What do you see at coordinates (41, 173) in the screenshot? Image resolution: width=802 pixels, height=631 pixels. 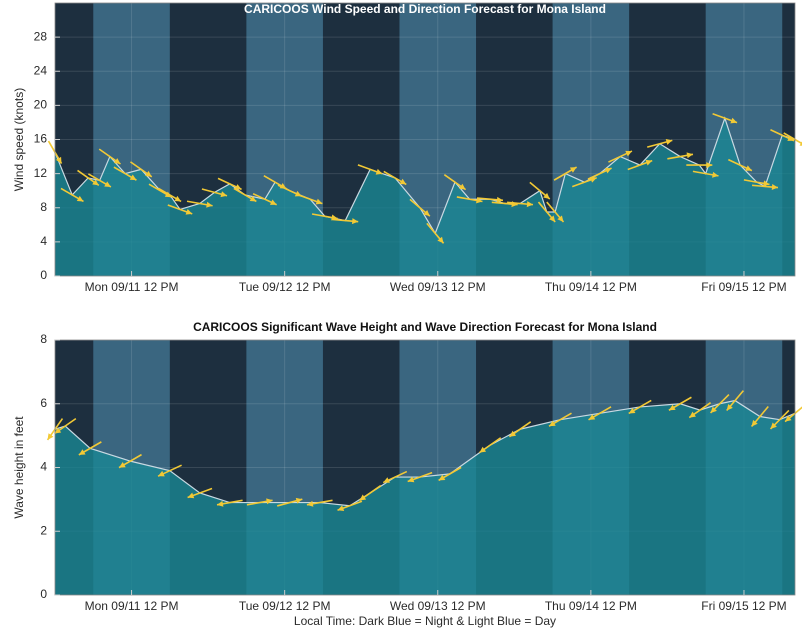 I see `y-tick-label: 12` at bounding box center [41, 173].